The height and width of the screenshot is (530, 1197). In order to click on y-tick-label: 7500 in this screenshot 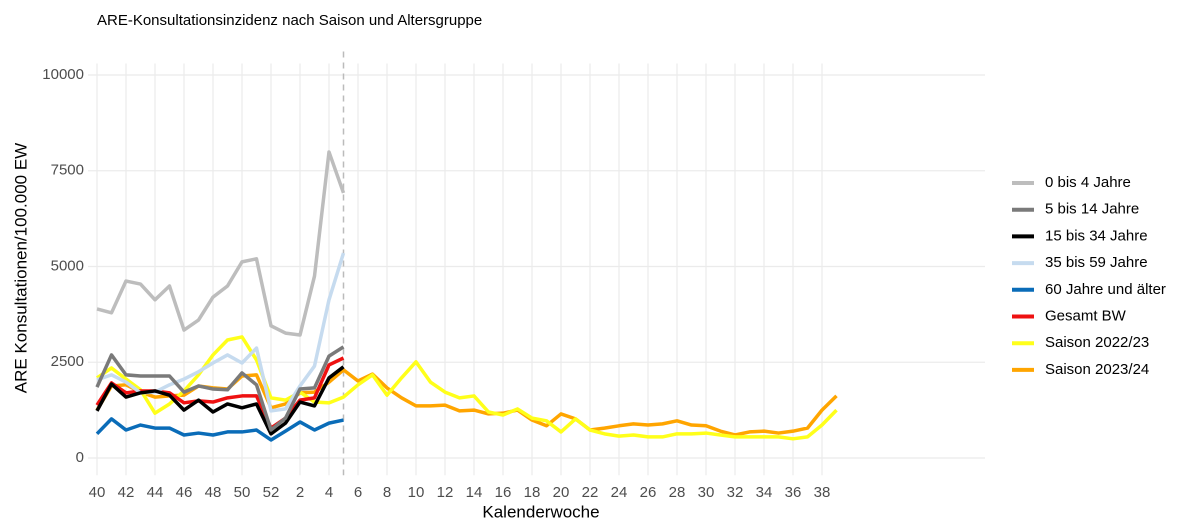, I will do `click(67, 170)`.